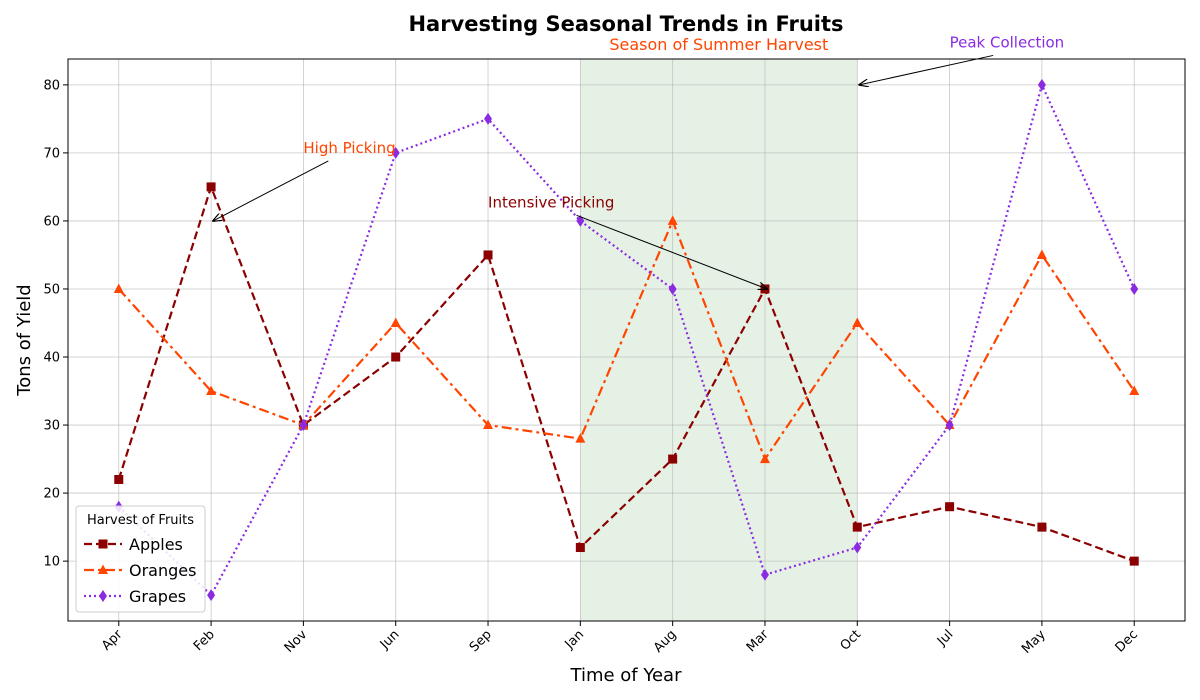  I want to click on legend: Harvest of Fruits Apples Oranges Grapes, so click(140, 559).